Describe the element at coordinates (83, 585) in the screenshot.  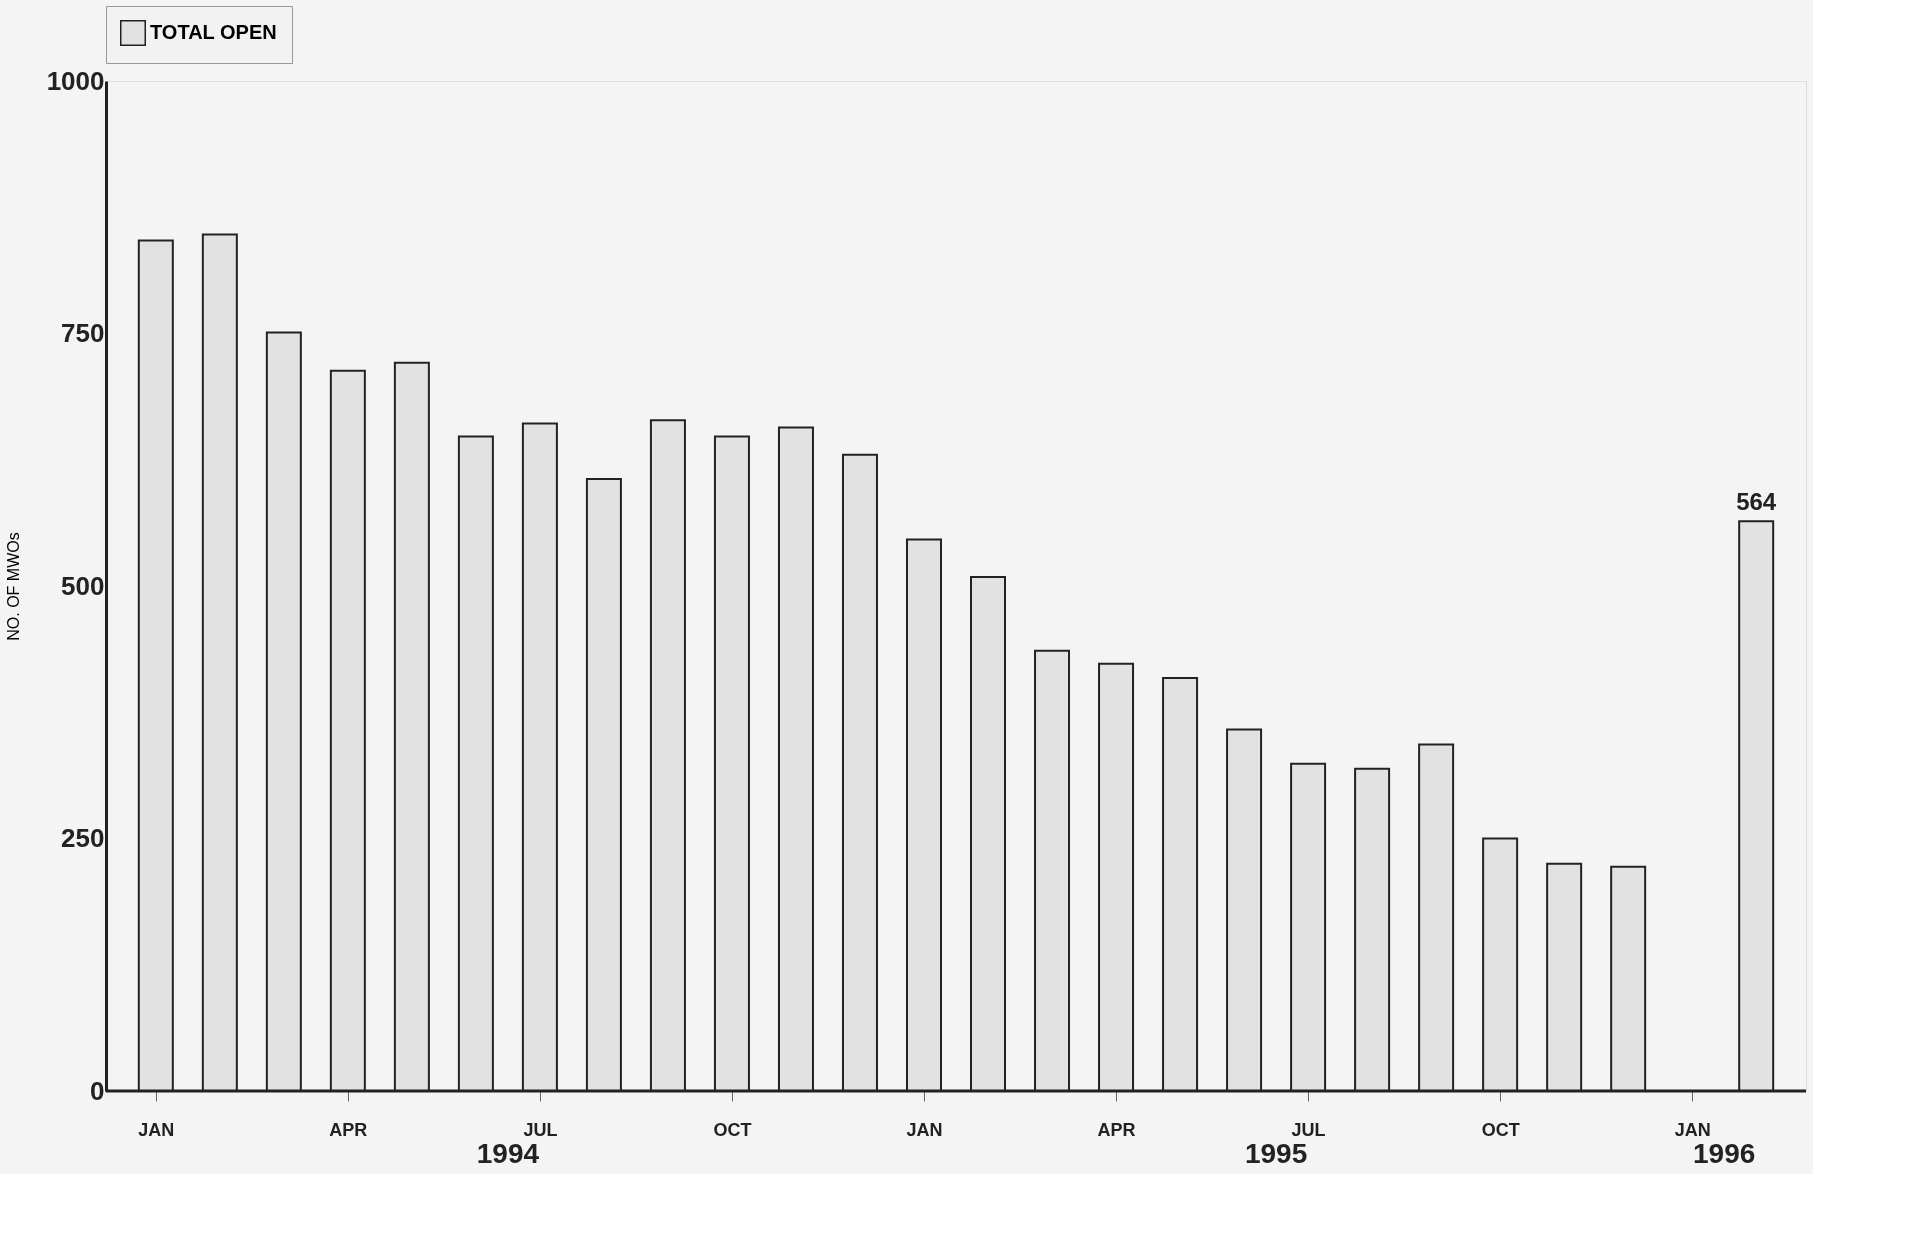
I see `y-tick-label: 500` at that location.